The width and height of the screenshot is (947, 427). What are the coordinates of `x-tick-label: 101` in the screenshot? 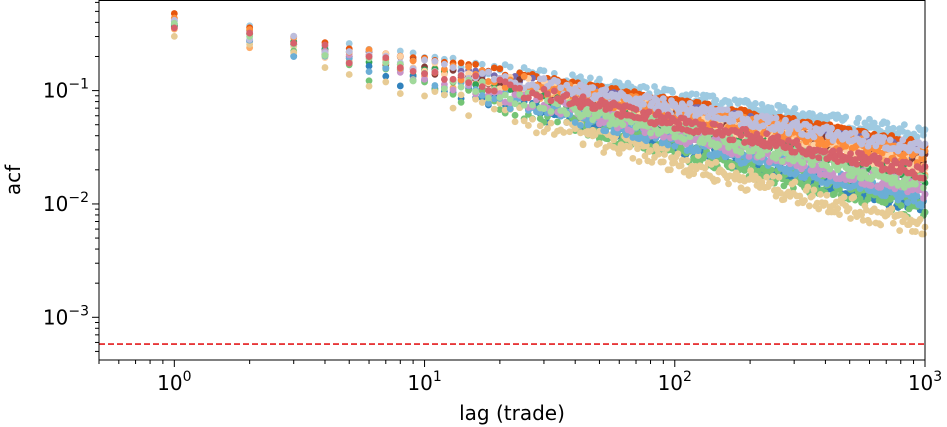 It's located at (424, 382).